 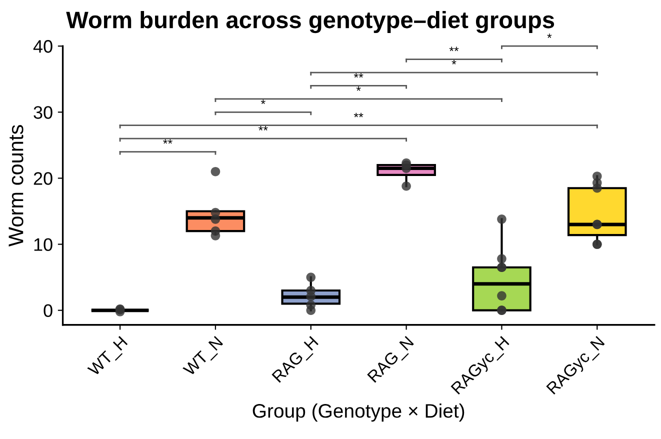 I want to click on y-tick-label: 20, so click(x=43, y=178).